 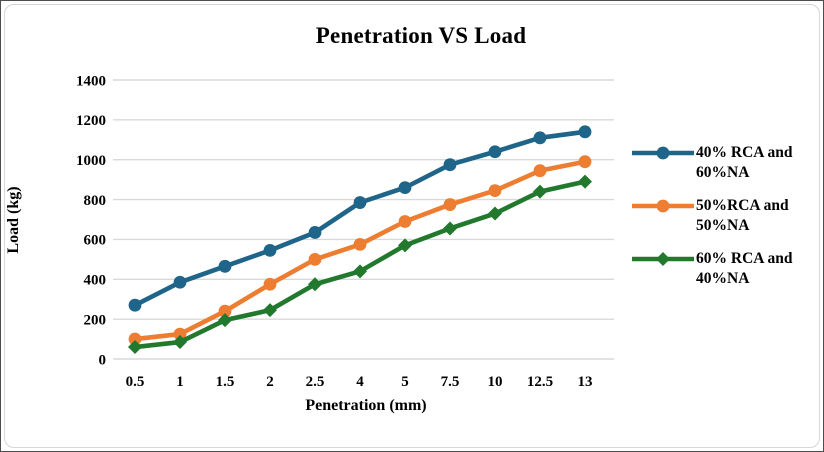 What do you see at coordinates (405, 382) in the screenshot?
I see `x-tick-label: 5` at bounding box center [405, 382].